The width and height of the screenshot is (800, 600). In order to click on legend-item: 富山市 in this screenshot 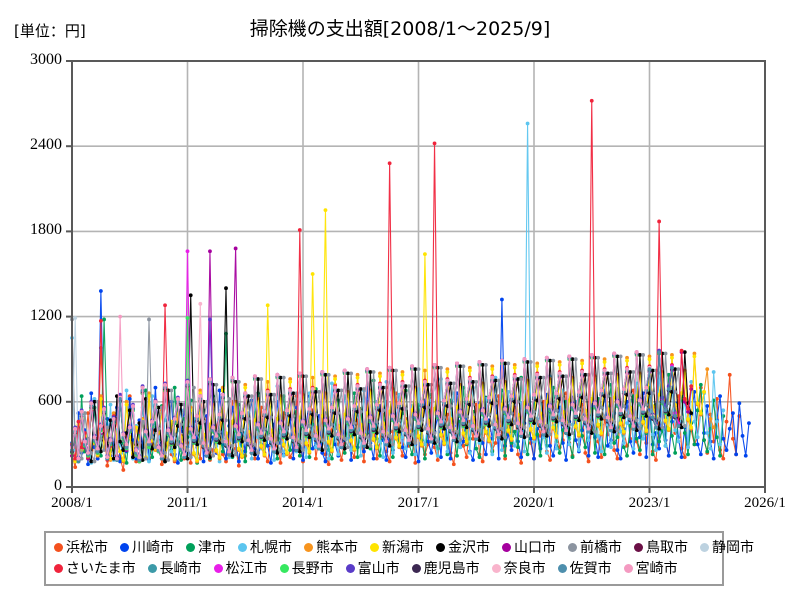, I will do `click(372, 568)`.